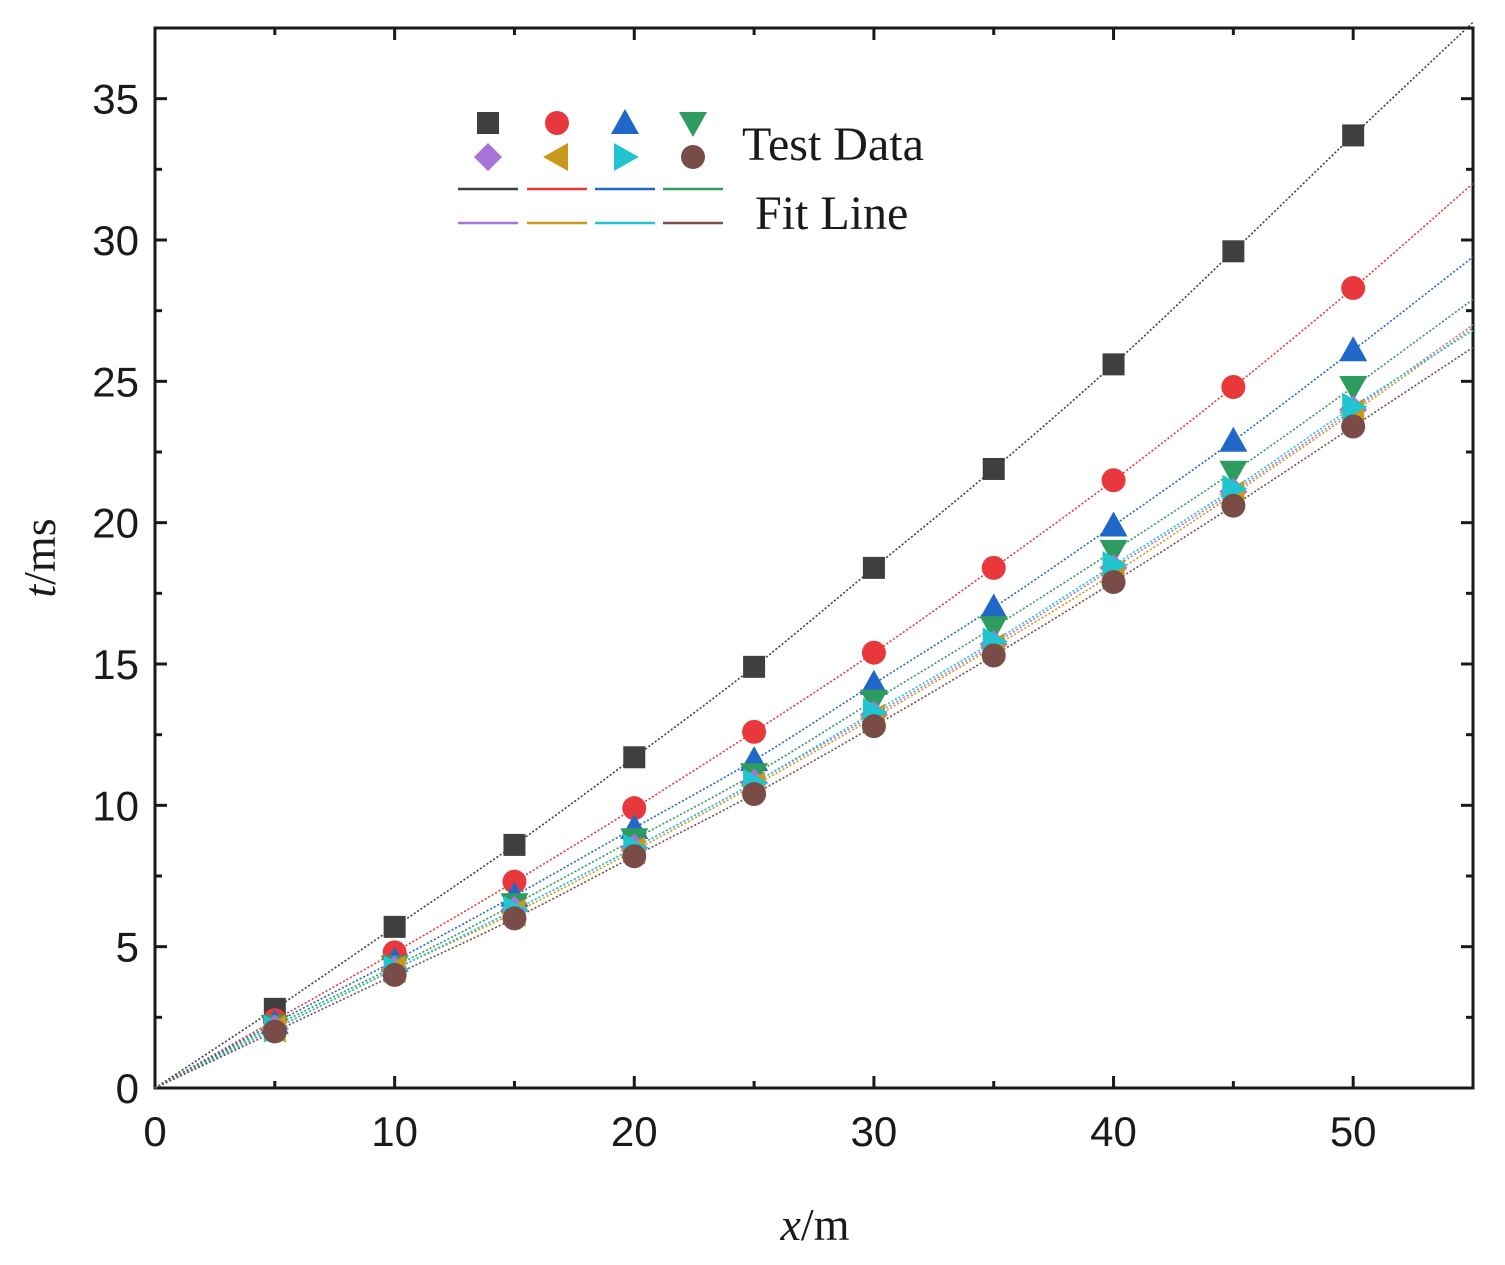 The image size is (1505, 1265). I want to click on series-7-point, so click(1355, 406).